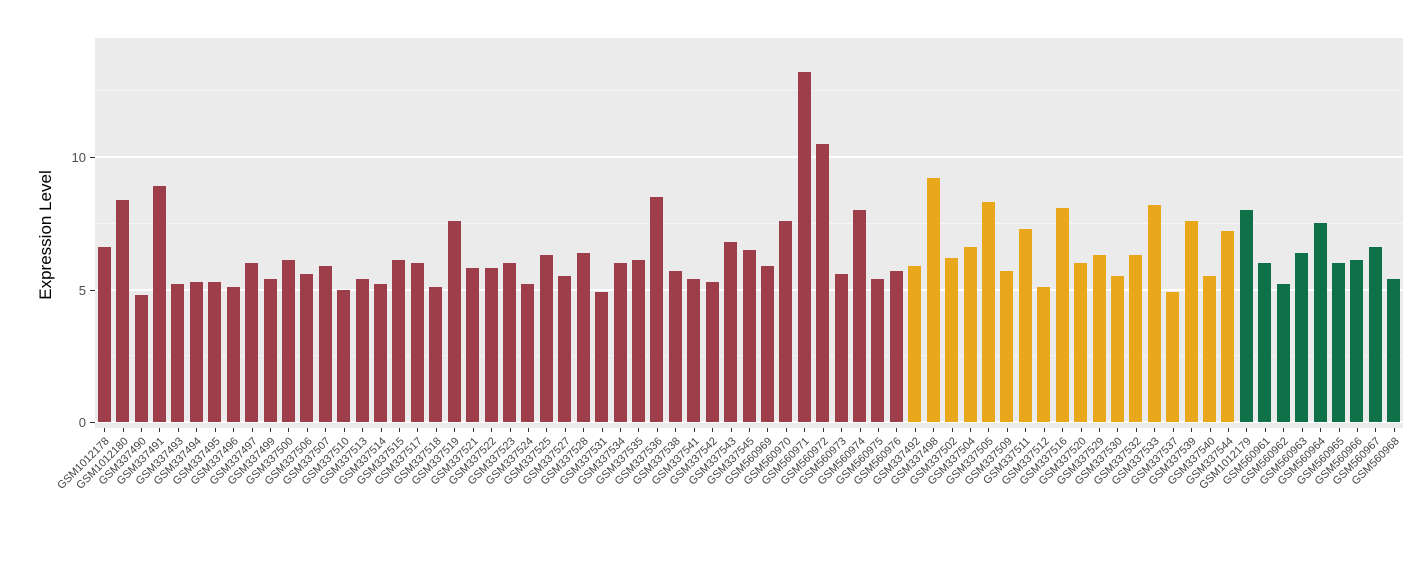 The height and width of the screenshot is (580, 1420). What do you see at coordinates (491, 345) in the screenshot?
I see `bar-GSM337522` at bounding box center [491, 345].